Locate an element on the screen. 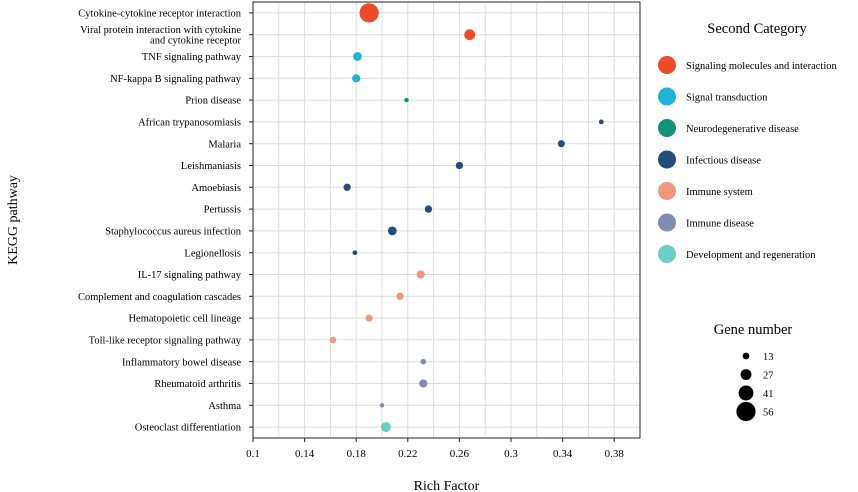  legend-label: Signaling molecules and interaction is located at coordinates (762, 66).